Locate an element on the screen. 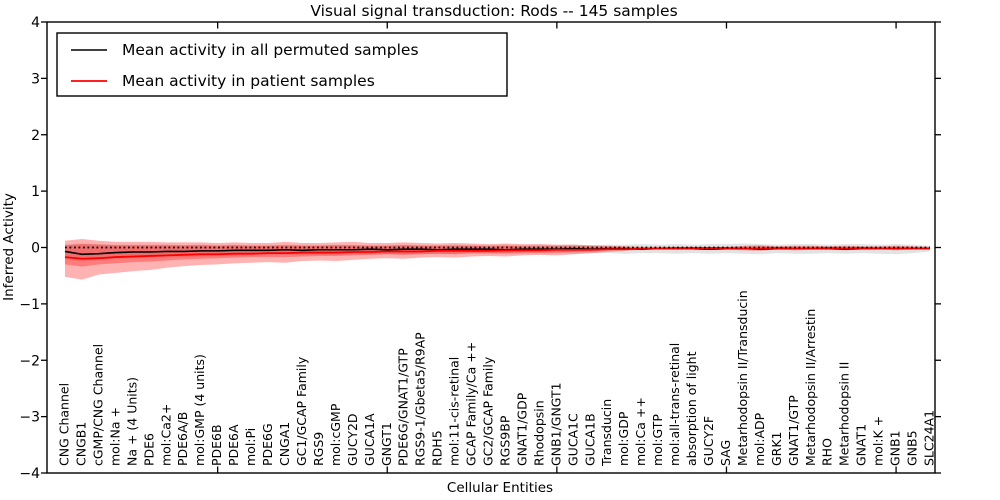 The height and width of the screenshot is (500, 1000). x-category-label: GUCA1B is located at coordinates (589, 439).